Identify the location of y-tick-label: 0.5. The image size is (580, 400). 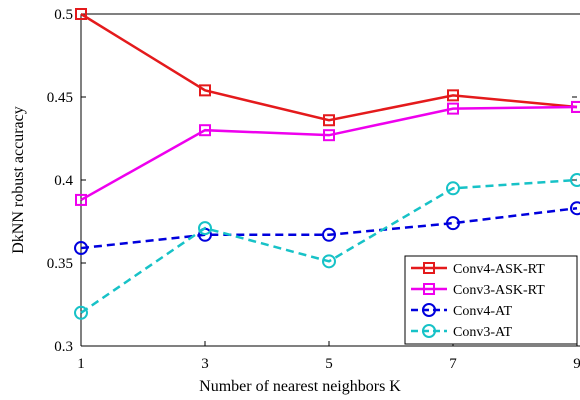
(63, 15).